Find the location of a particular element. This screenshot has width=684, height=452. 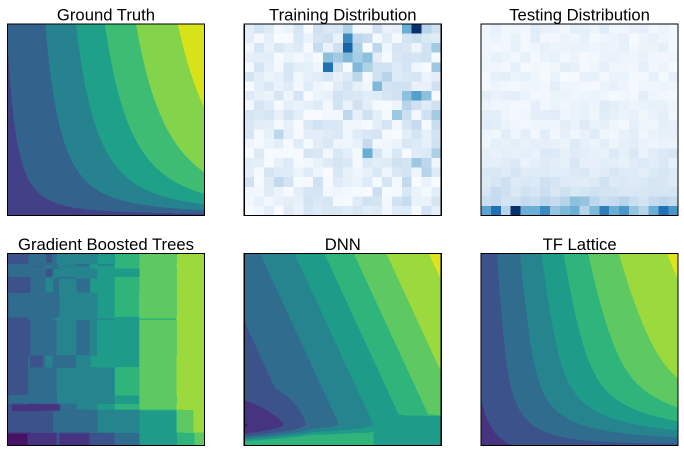

svg-text: Gradient Boosted Trees is located at coordinates (106, 244).